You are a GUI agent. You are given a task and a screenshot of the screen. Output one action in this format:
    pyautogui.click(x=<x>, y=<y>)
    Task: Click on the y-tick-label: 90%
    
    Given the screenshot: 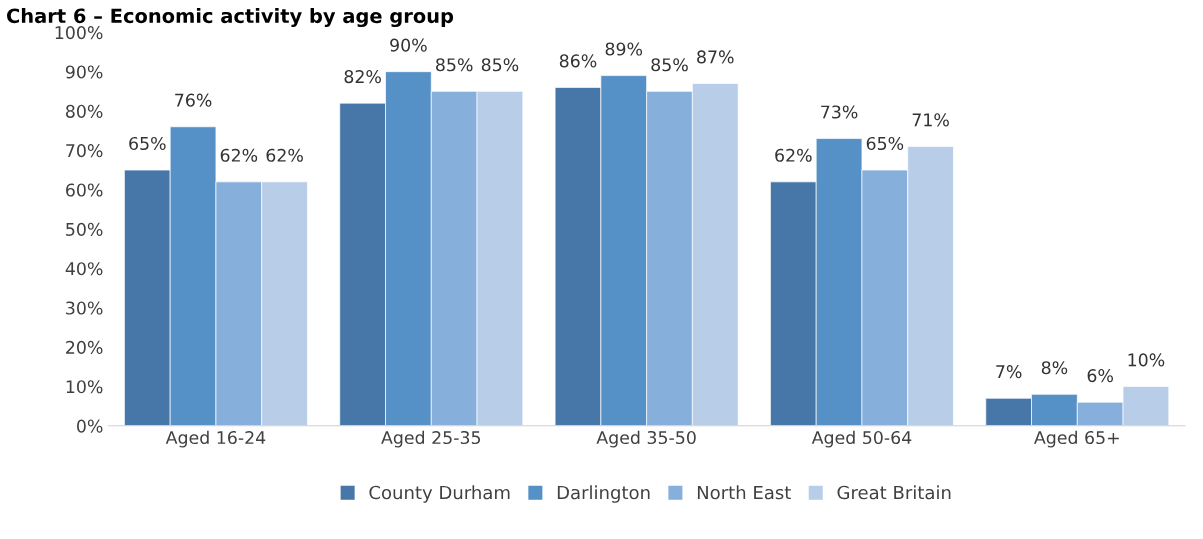 What is the action you would take?
    pyautogui.click(x=84, y=72)
    